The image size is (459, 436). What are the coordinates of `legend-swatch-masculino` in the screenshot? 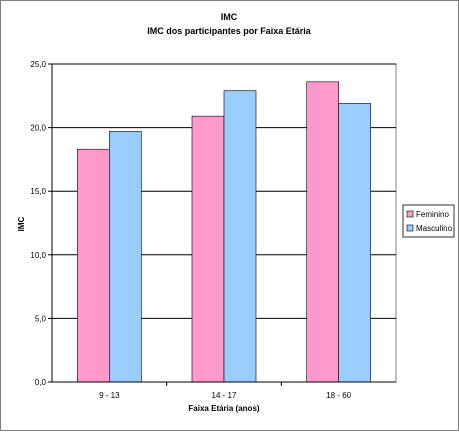 It's located at (410, 228).